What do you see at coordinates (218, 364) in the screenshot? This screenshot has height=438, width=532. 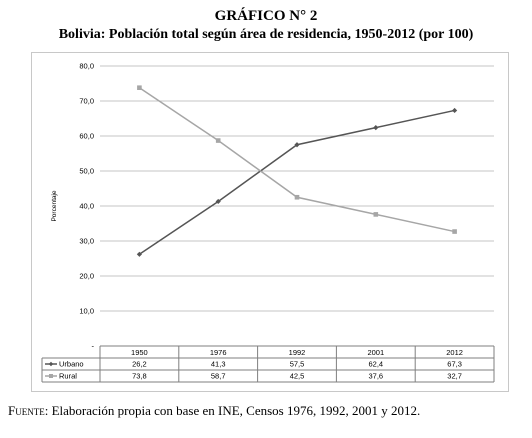 I see `data-value-label: 41,3` at bounding box center [218, 364].